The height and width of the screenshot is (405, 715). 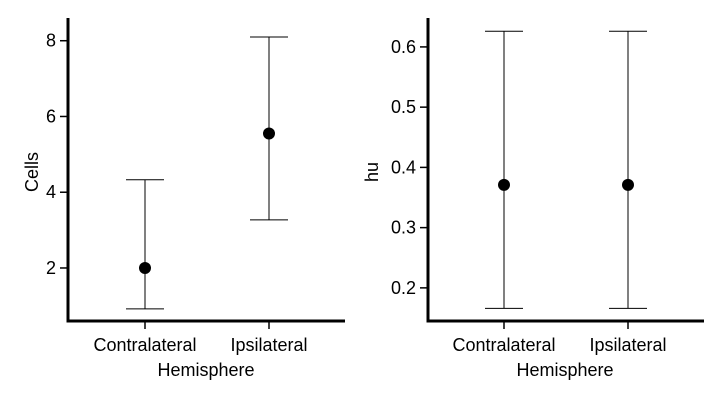 I want to click on y-tick-label: 0.4, so click(x=403, y=167).